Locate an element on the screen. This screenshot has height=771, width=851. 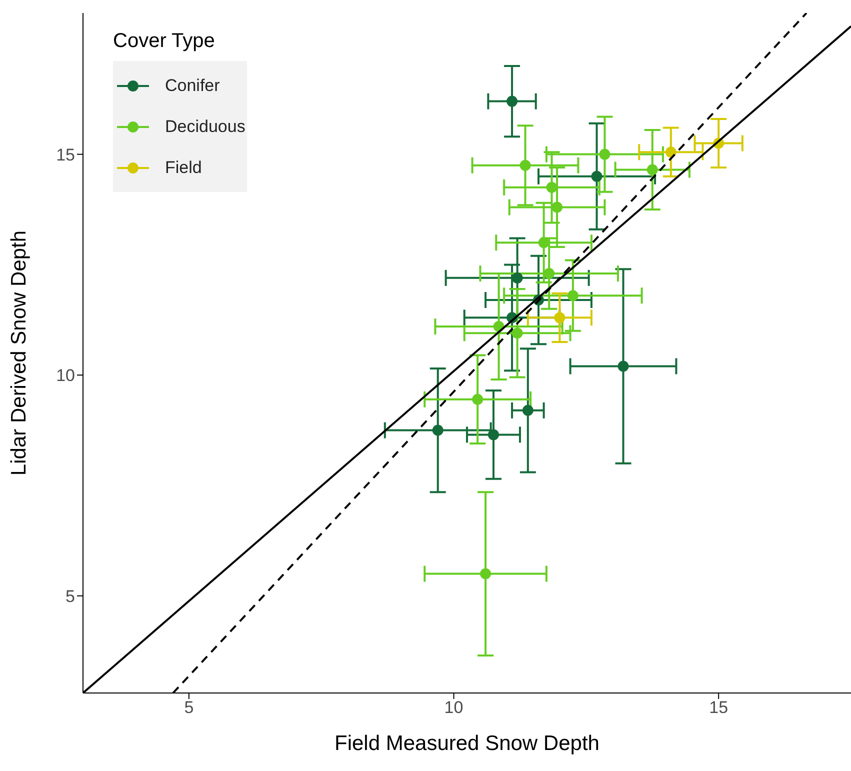
legend-label: Conifer is located at coordinates (192, 86).